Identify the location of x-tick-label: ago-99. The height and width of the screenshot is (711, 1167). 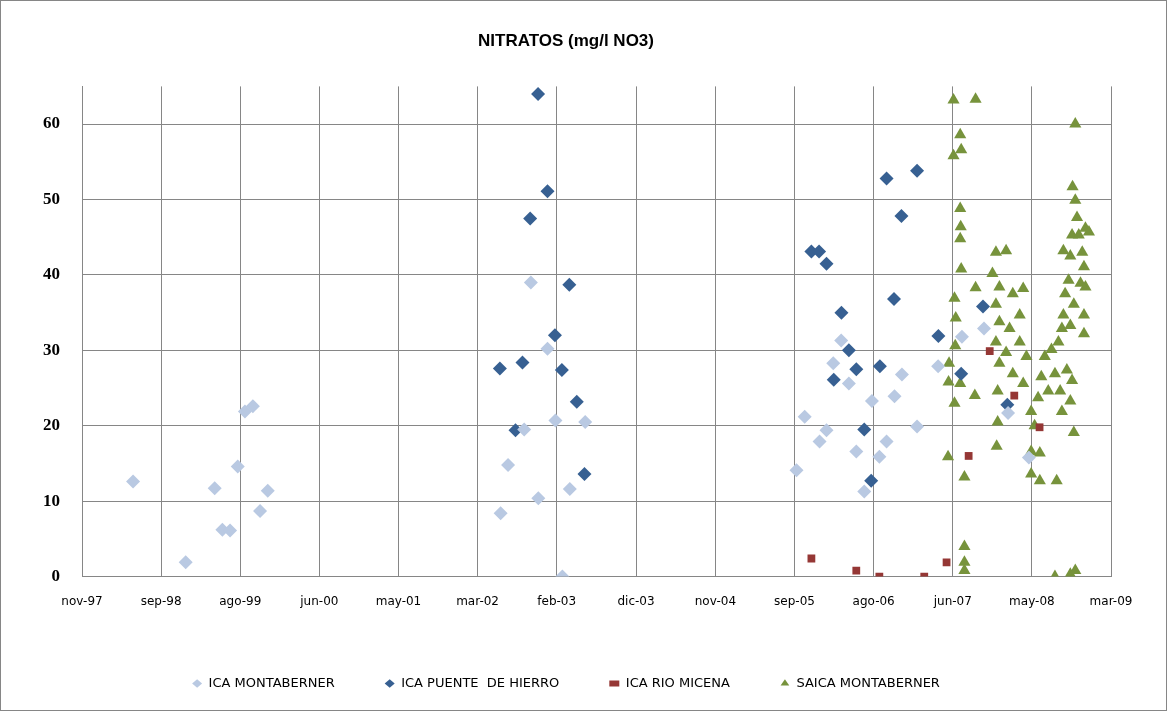
(240, 600).